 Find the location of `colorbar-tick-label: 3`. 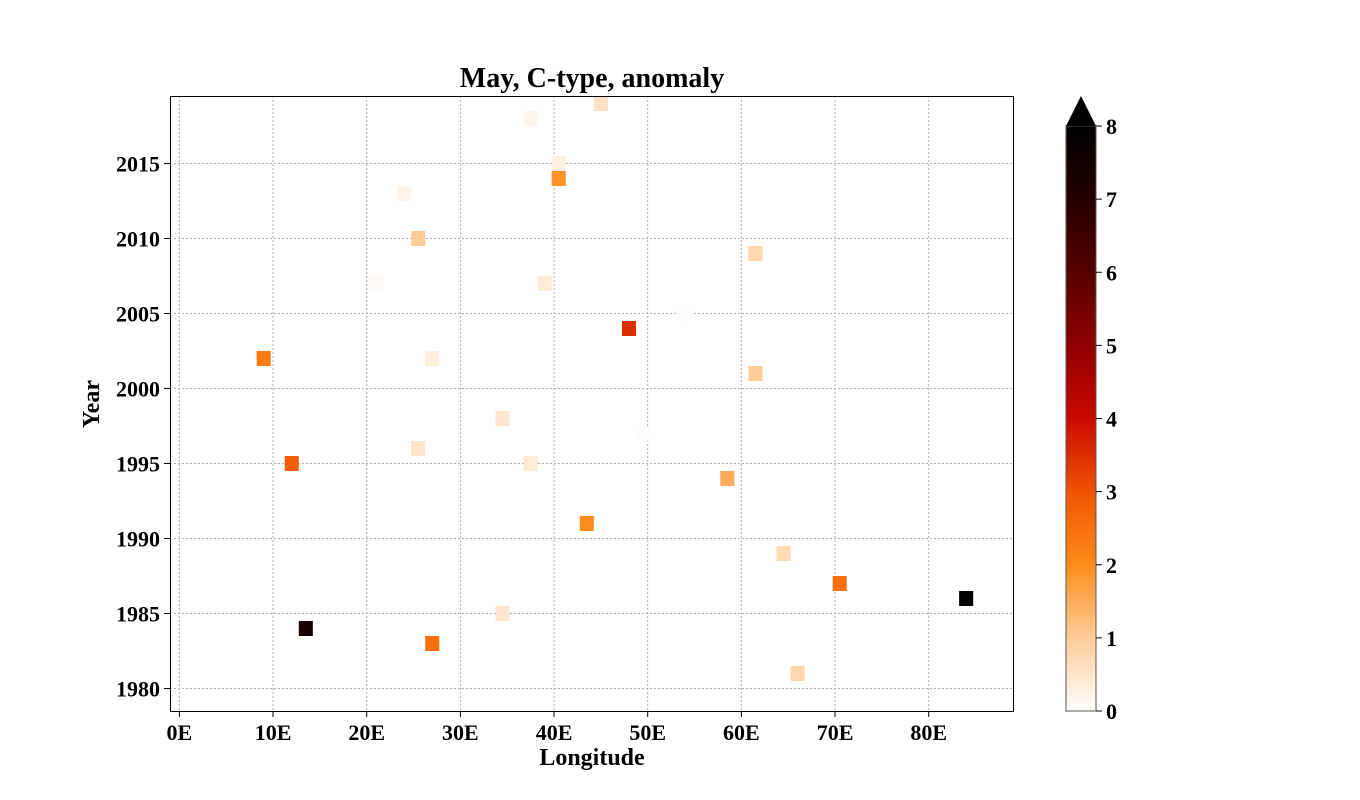

colorbar-tick-label: 3 is located at coordinates (1111, 492).